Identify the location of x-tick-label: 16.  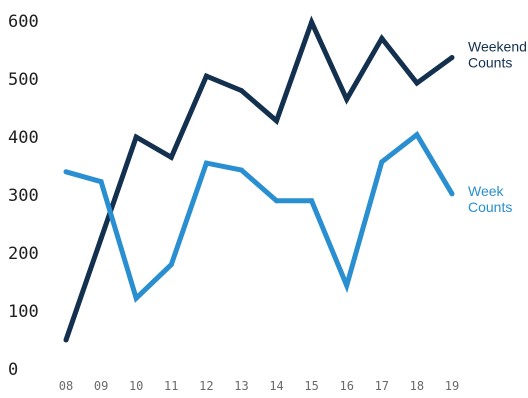
(347, 386).